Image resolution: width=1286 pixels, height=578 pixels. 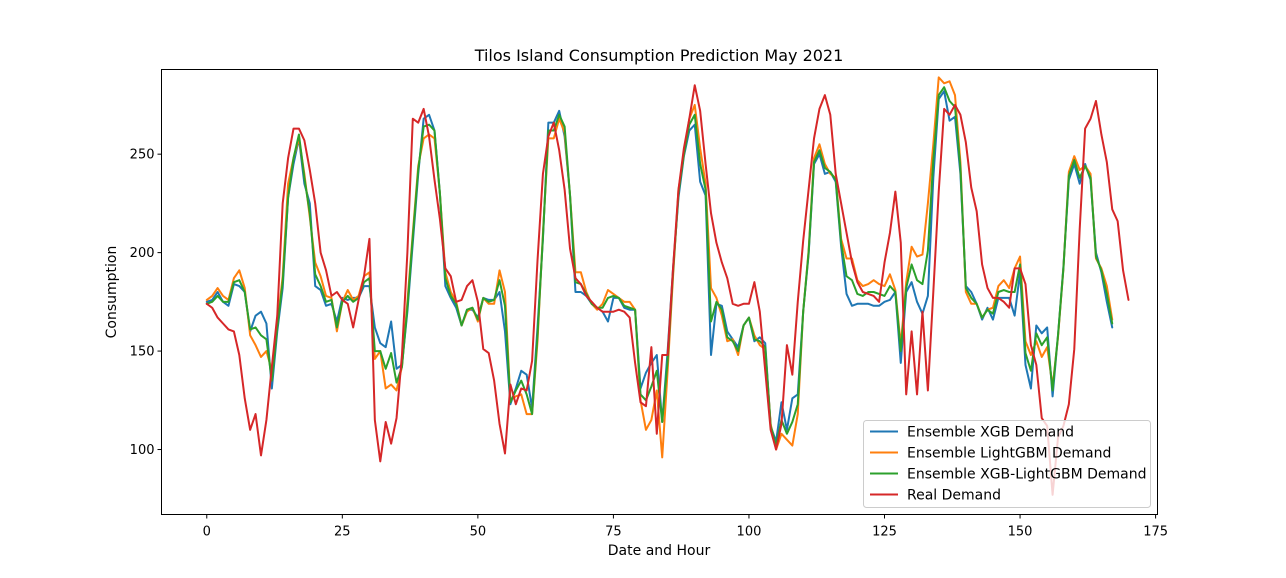 What do you see at coordinates (478, 532) in the screenshot?
I see `x-tick-label: 50` at bounding box center [478, 532].